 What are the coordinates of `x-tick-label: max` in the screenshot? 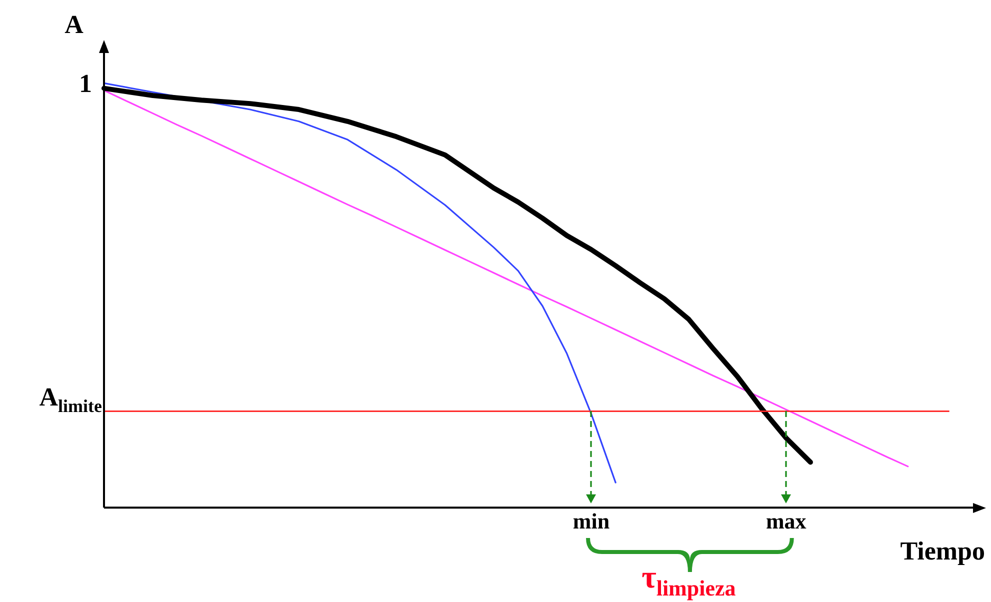 It's located at (786, 521).